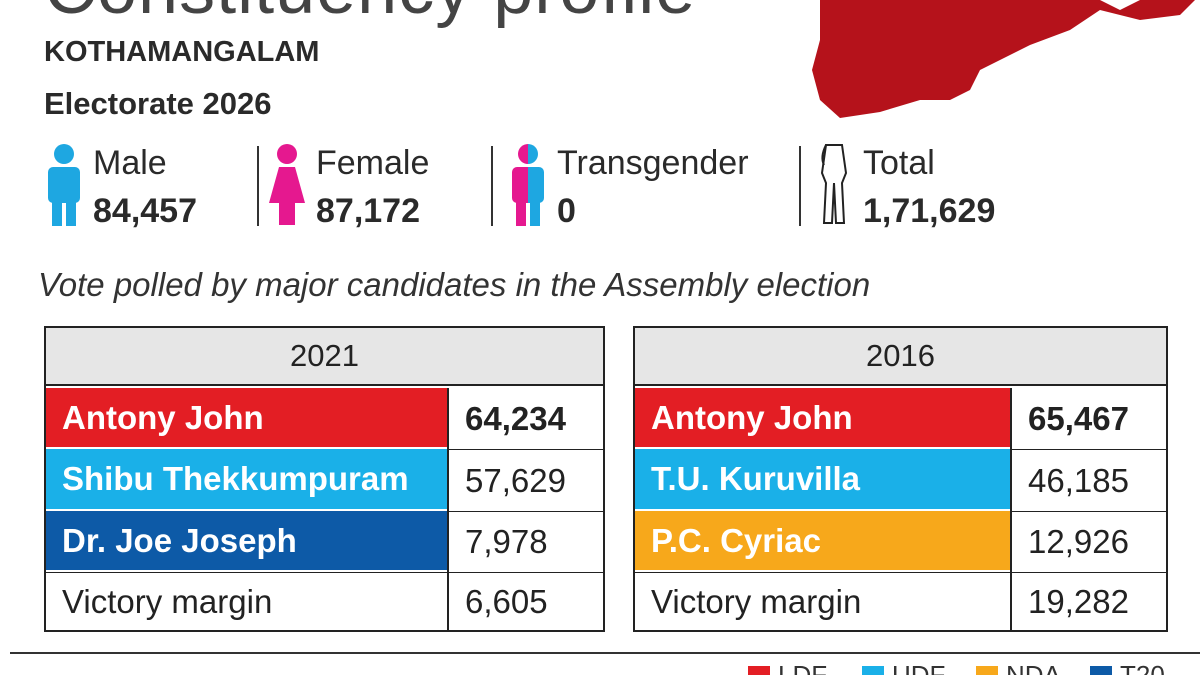 The image size is (1200, 675). I want to click on legend-label: NDA, so click(1033, 667).